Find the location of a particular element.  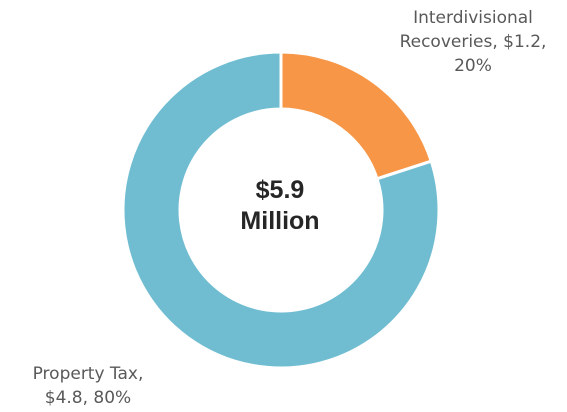

slice-label-line: Recoveries, $1.2, is located at coordinates (473, 42).